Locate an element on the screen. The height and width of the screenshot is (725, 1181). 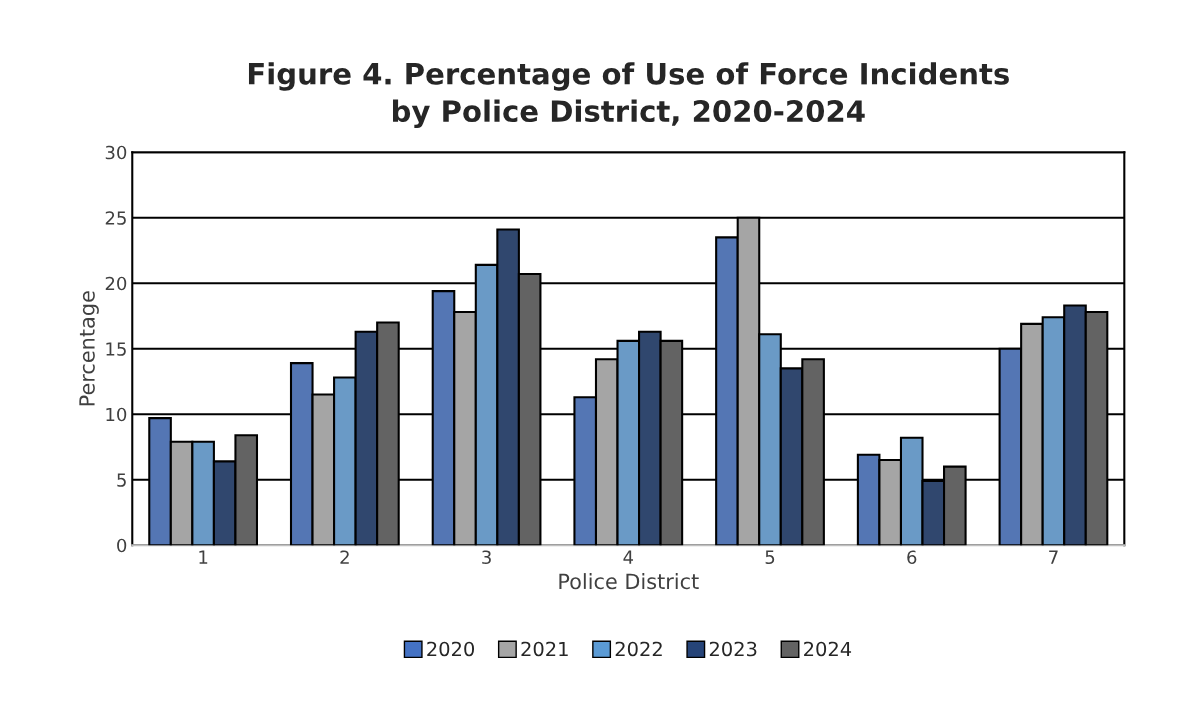
y-tick-label: 10 is located at coordinates (116, 414).